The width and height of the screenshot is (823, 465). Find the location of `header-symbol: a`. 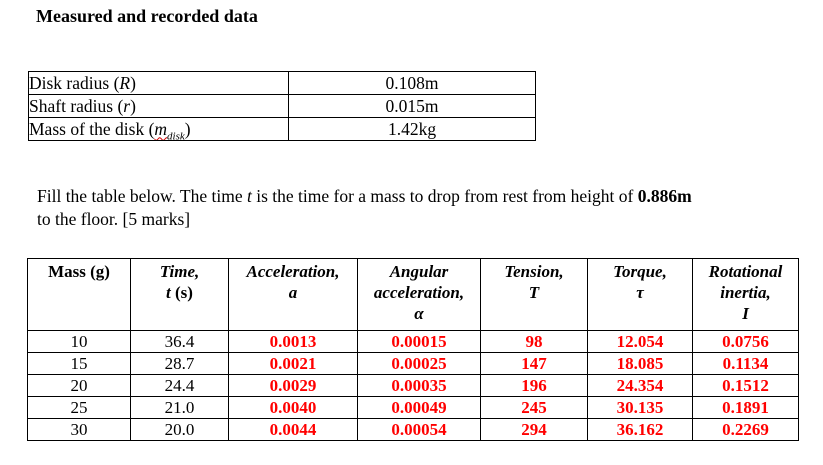

header-symbol: a is located at coordinates (293, 292).